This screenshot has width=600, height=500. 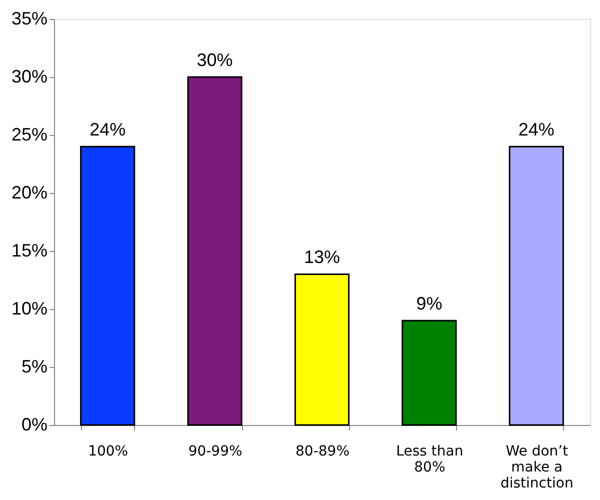 I want to click on x-tick-label: We don’t make a distinction, so click(x=537, y=468).